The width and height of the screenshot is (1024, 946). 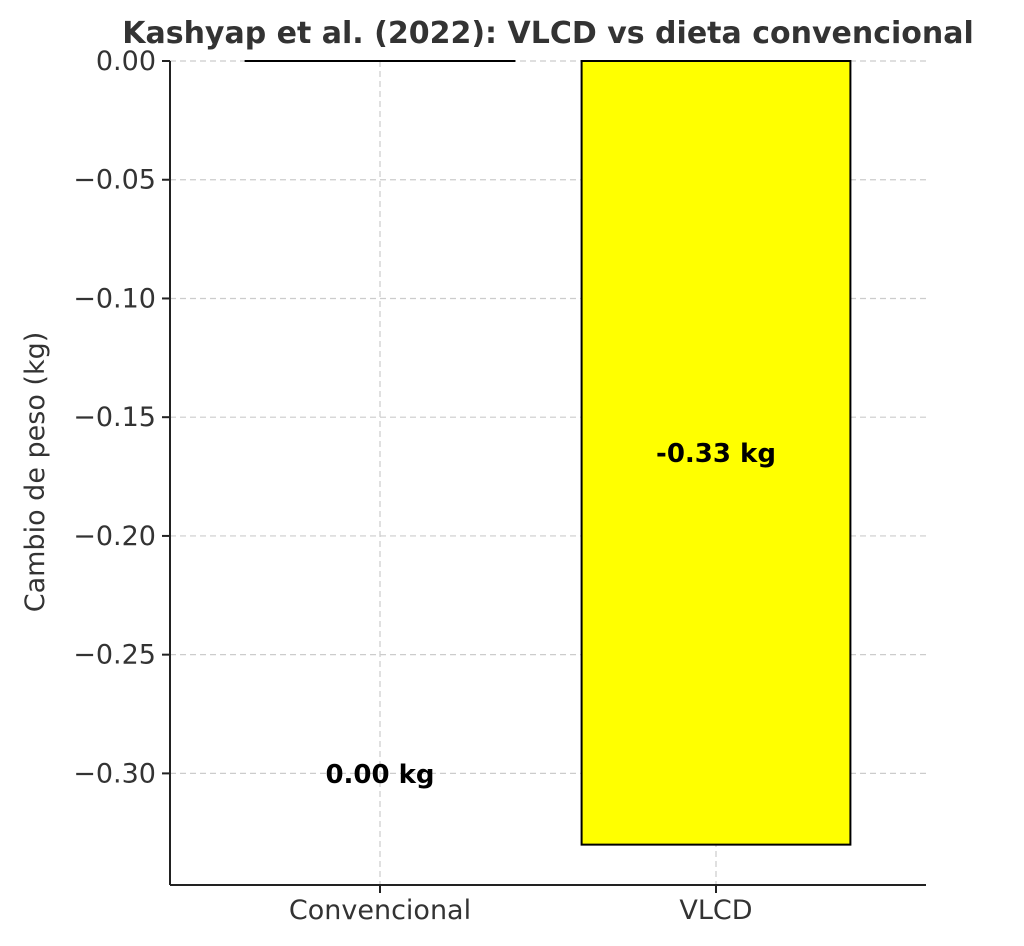 I want to click on y-tick-label: −0.25, so click(x=114, y=655).